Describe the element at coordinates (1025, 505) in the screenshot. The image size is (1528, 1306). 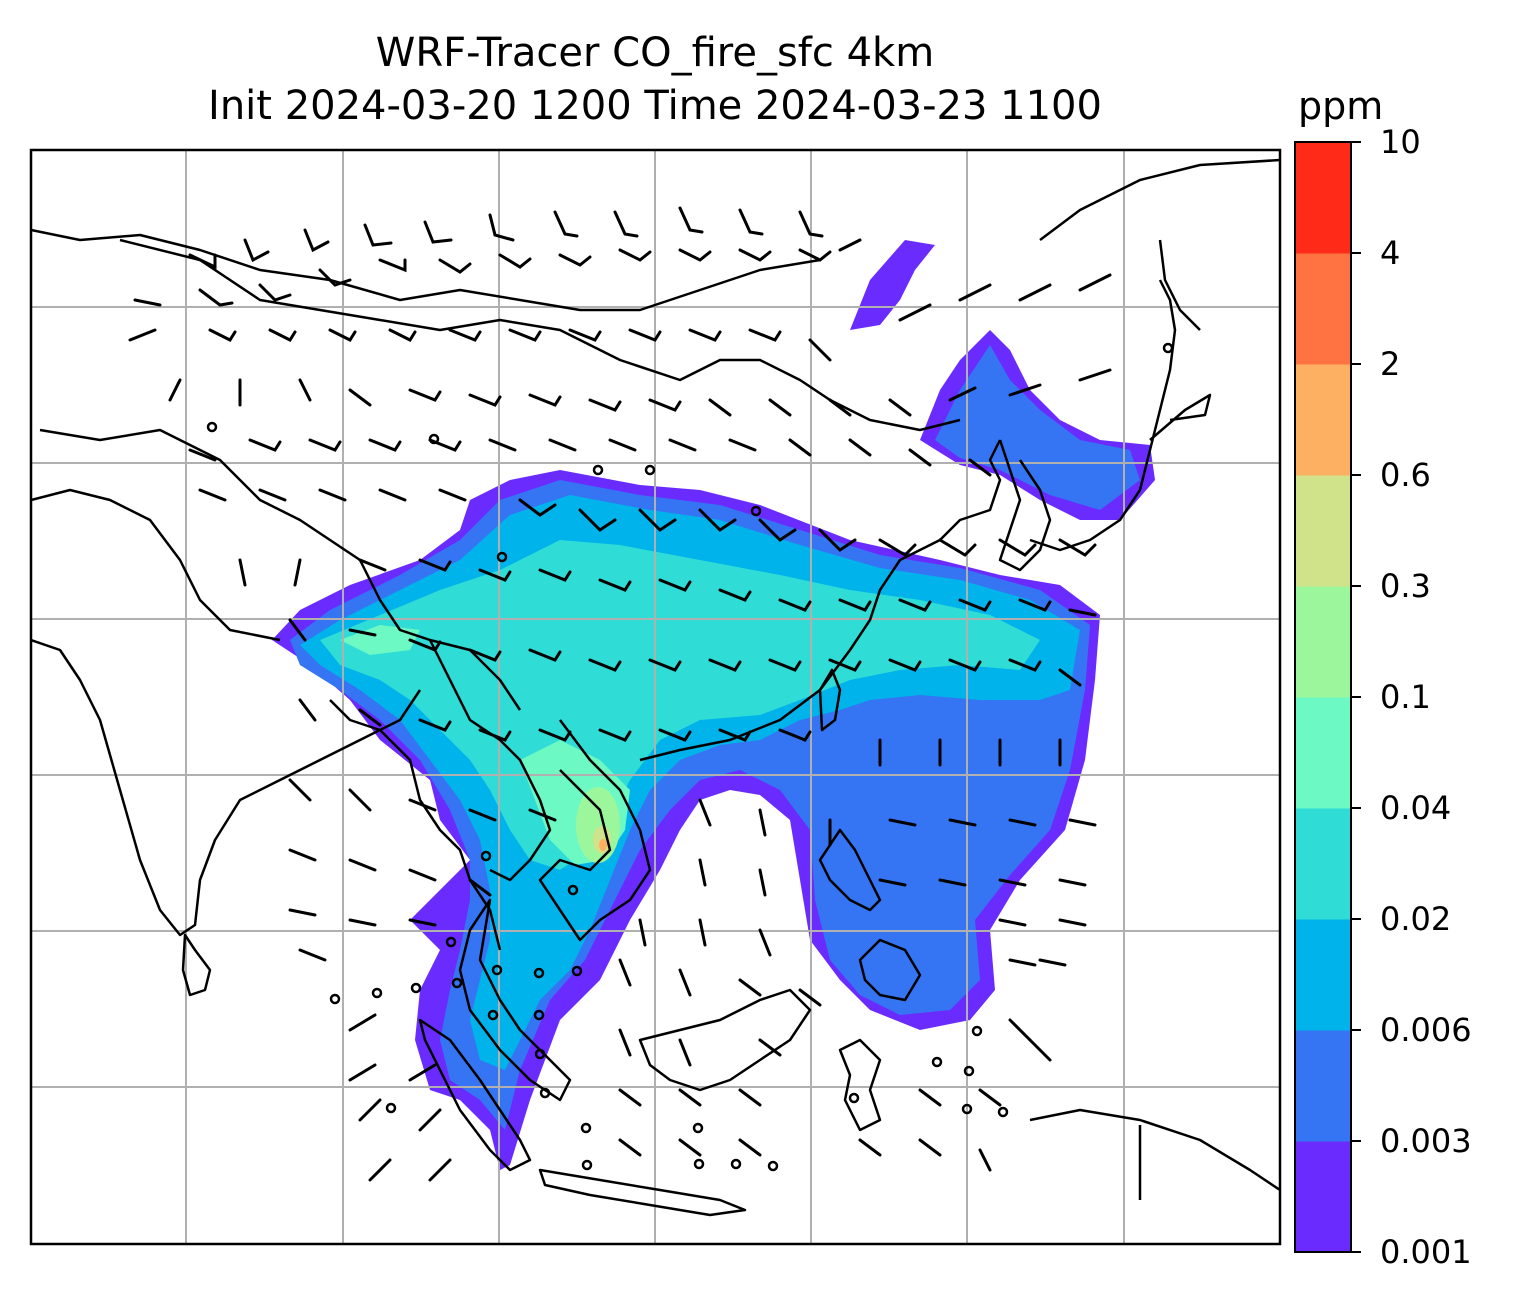
I see `korea-peninsula` at that location.